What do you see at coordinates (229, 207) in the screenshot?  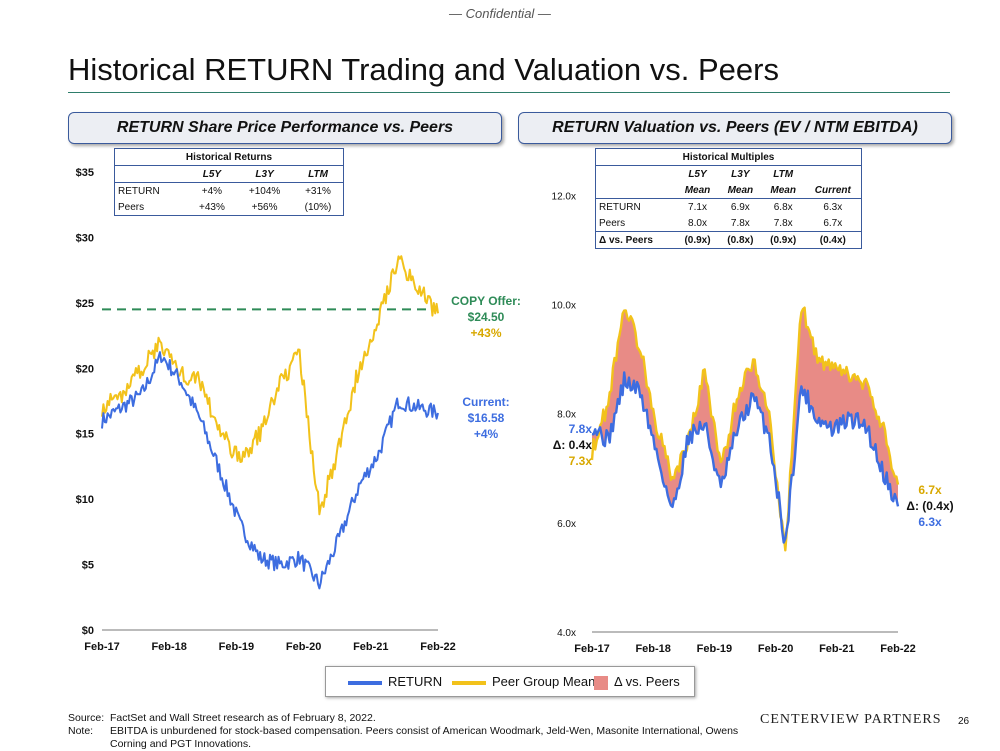 I see `table-row: Peers +43% +56% (10%)` at bounding box center [229, 207].